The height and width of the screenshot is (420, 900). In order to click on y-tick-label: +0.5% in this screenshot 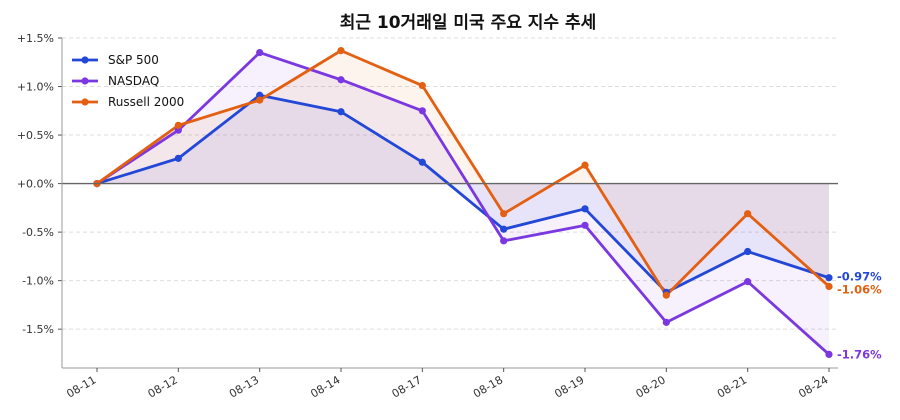, I will do `click(35, 135)`.